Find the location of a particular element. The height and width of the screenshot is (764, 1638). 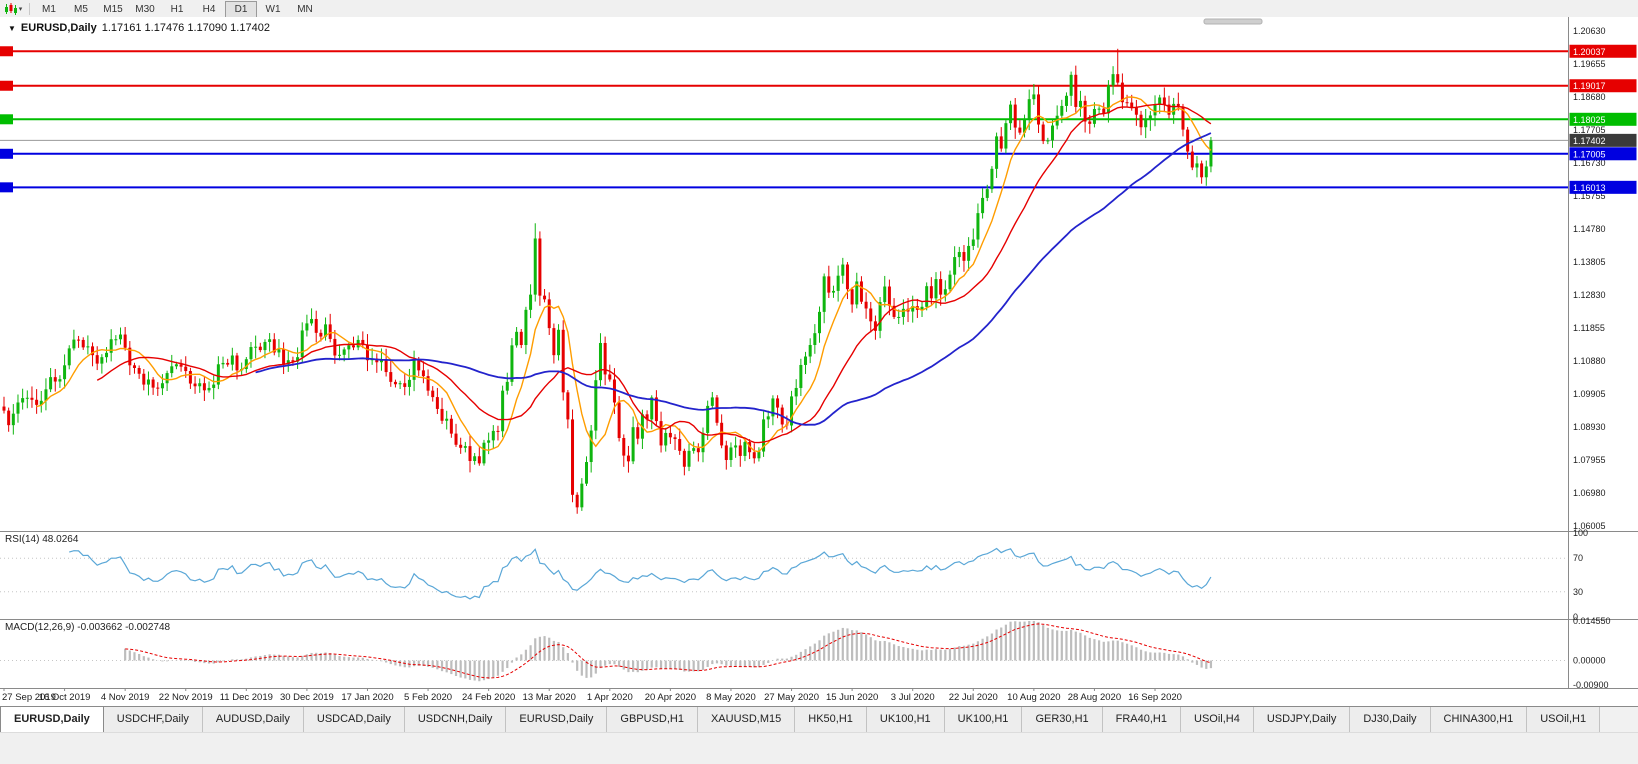

timeframe-button-h1: H1 is located at coordinates (177, 9).